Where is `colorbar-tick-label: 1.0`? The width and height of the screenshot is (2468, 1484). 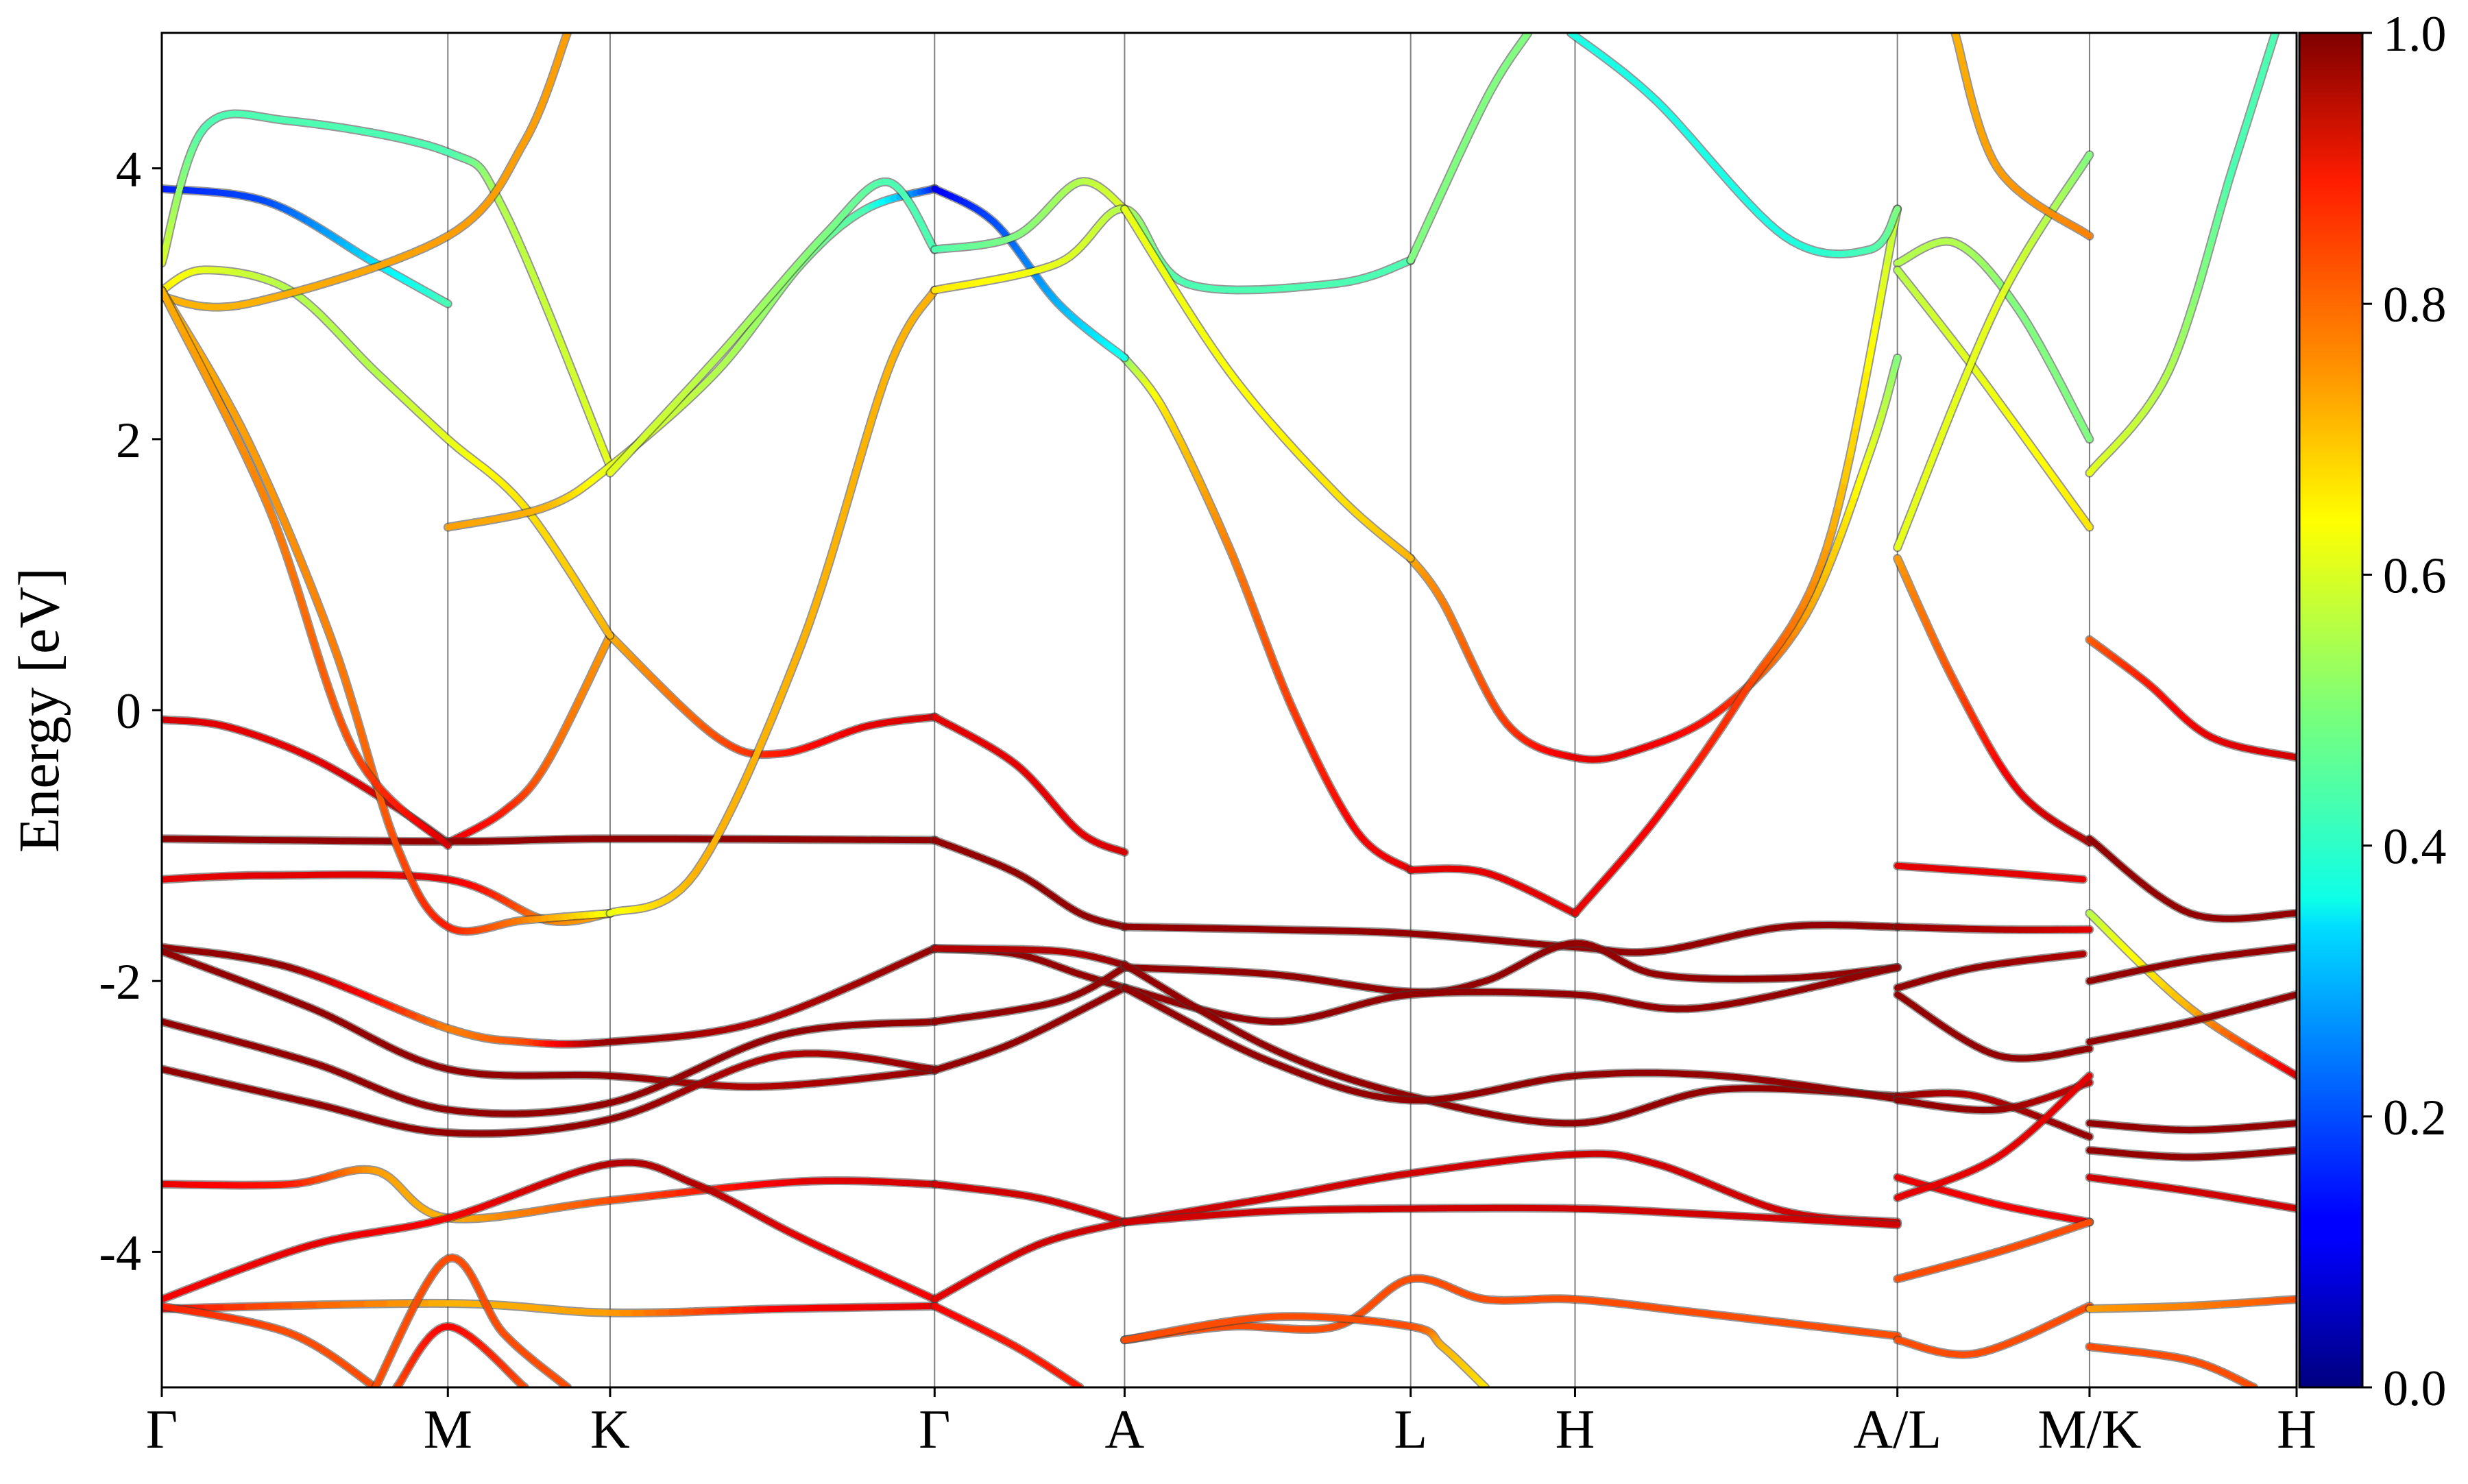
colorbar-tick-label: 1.0 is located at coordinates (2415, 34).